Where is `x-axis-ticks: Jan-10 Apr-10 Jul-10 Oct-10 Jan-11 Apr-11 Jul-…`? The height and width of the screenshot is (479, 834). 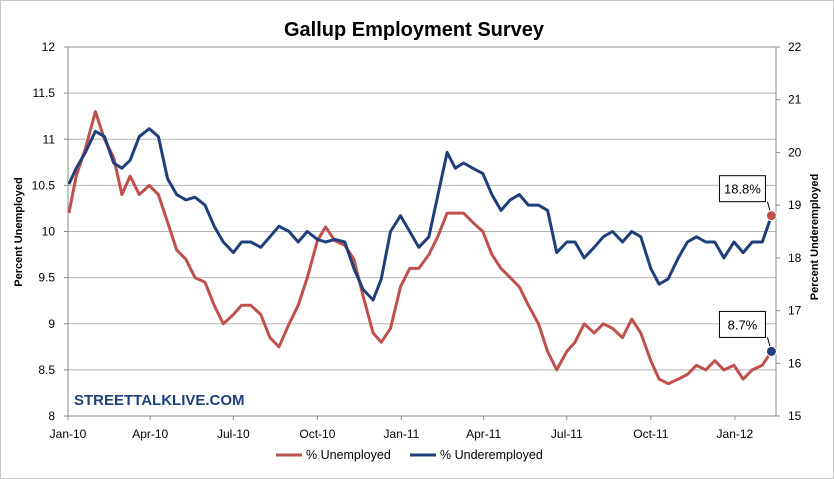 x-axis-ticks: Jan-10 Apr-10 Jul-10 Oct-10 Jan-11 Apr-11 Jul-… is located at coordinates (402, 428).